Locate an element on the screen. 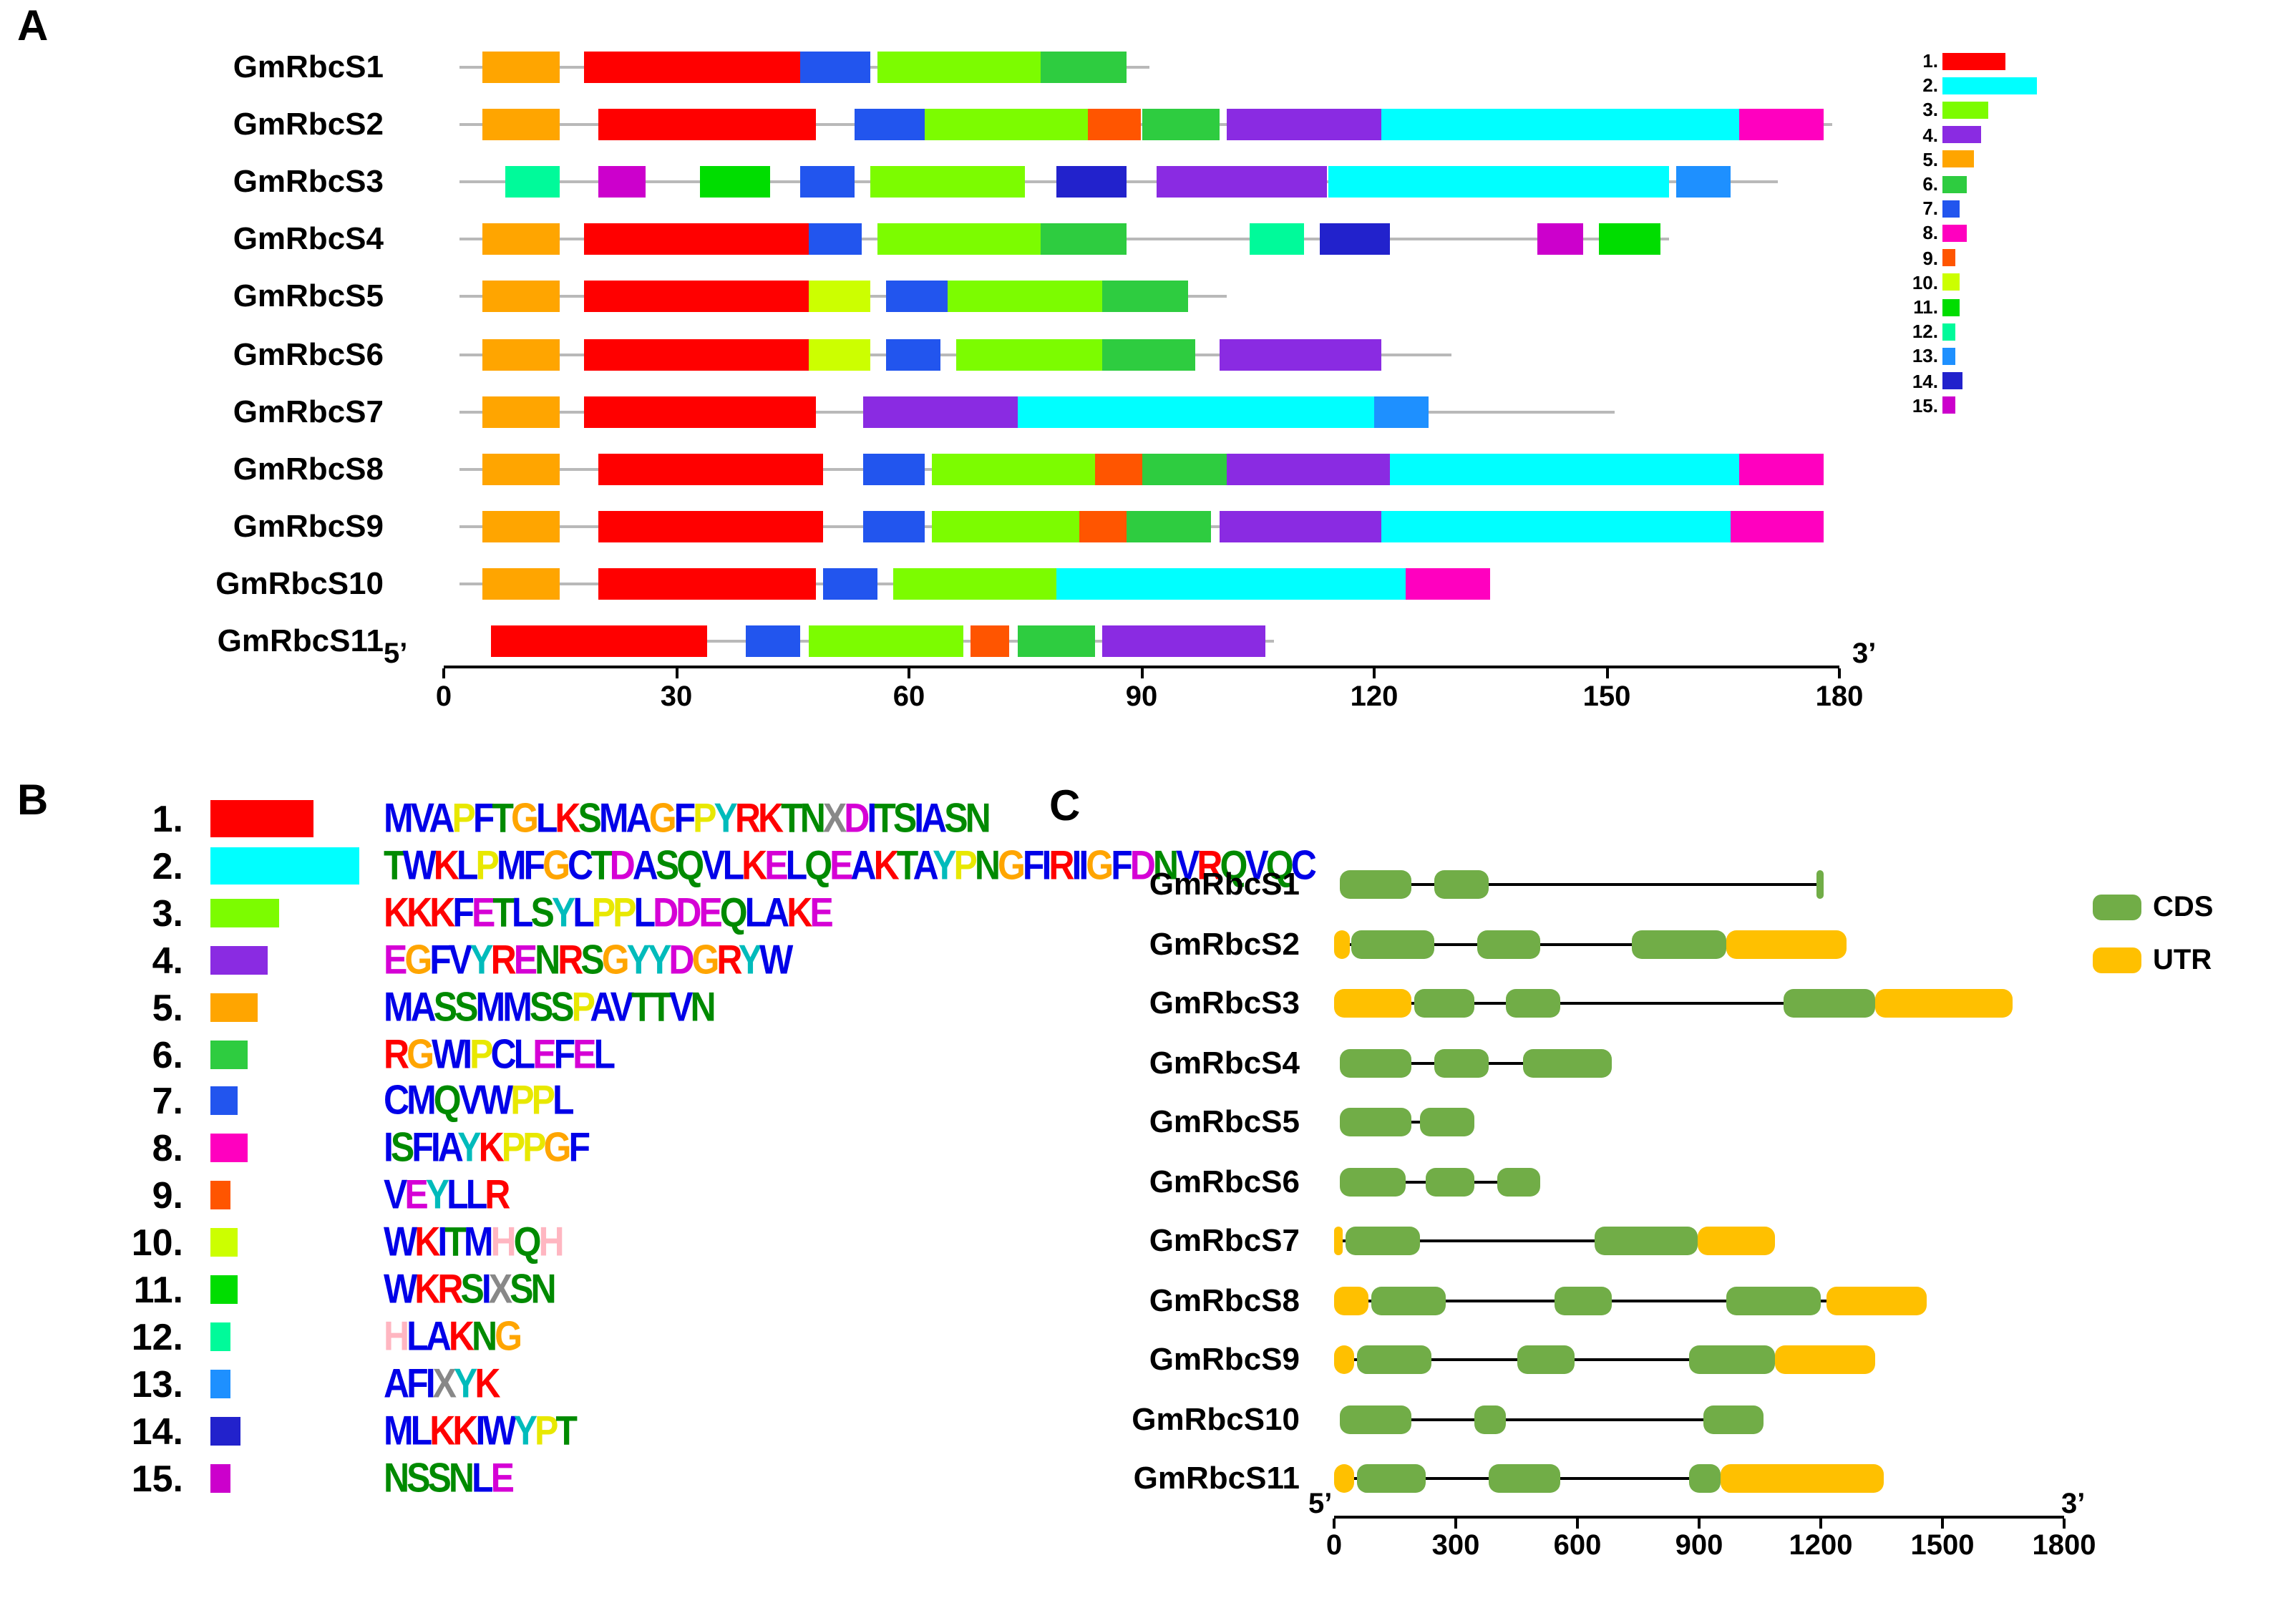 The image size is (2296, 1603). legend-a-item: 6. is located at coordinates (1927, 184).